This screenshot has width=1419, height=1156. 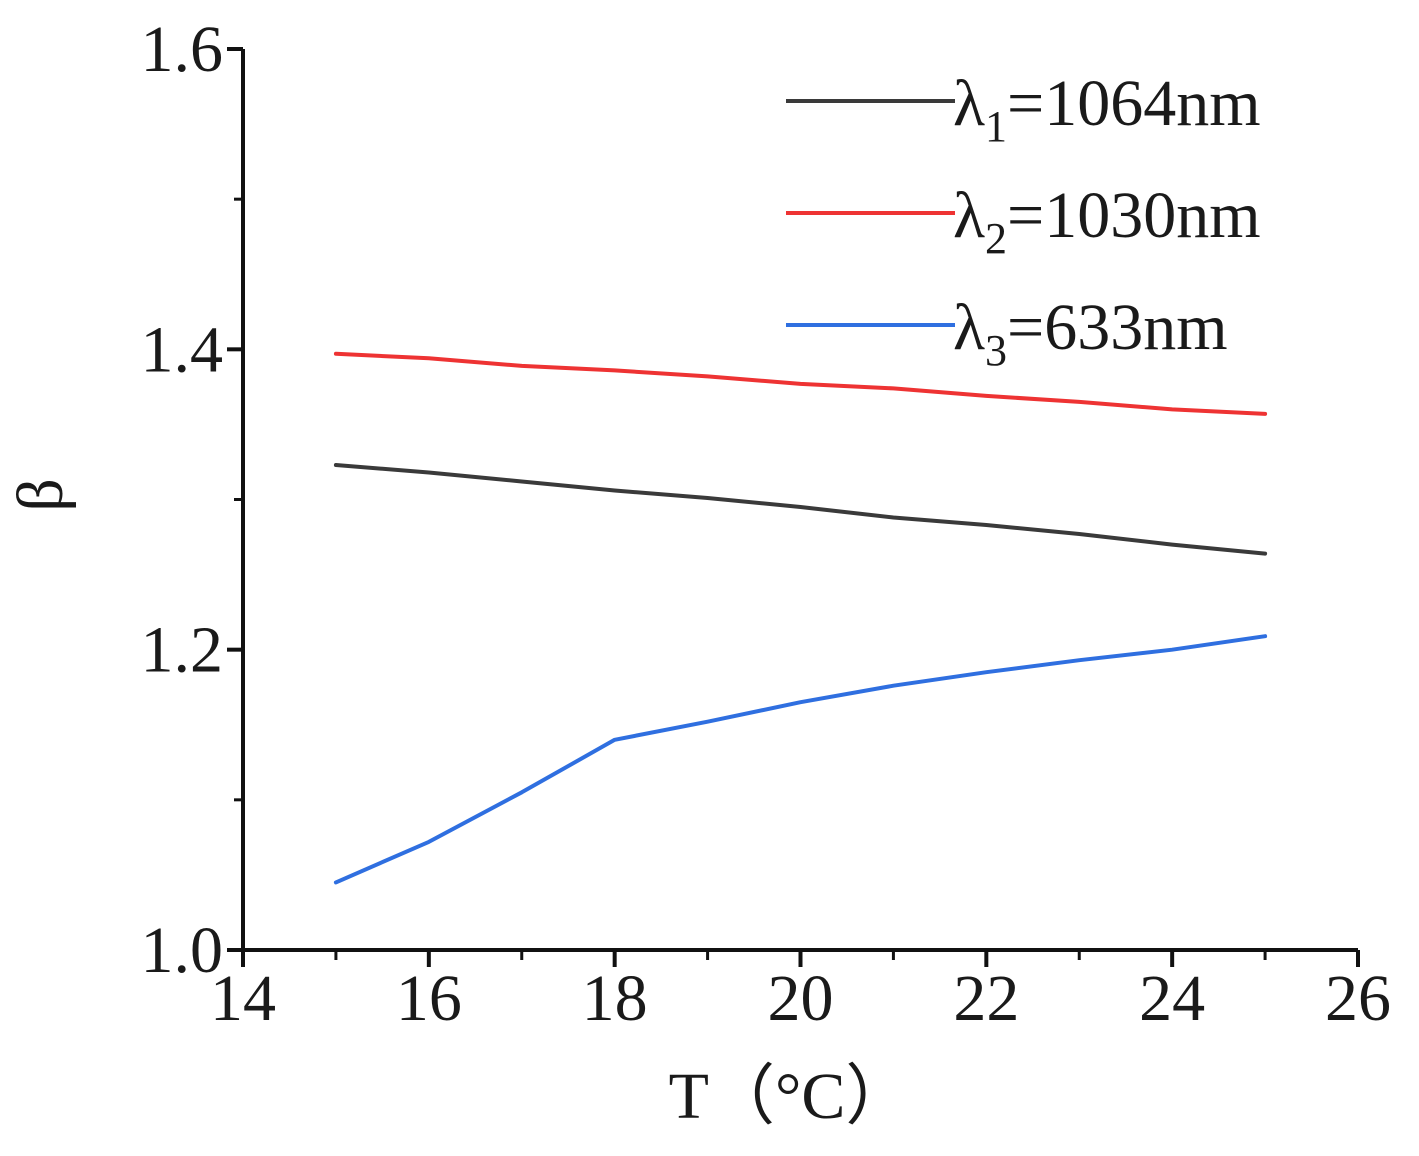 I want to click on legend-label-1: λ1=1064nm, so click(x=1107, y=109).